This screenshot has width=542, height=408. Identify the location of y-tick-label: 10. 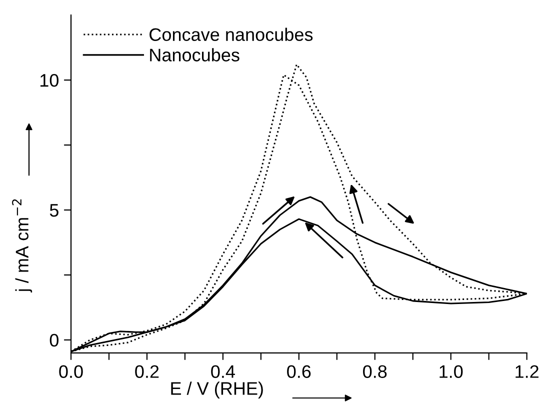
(49, 80).